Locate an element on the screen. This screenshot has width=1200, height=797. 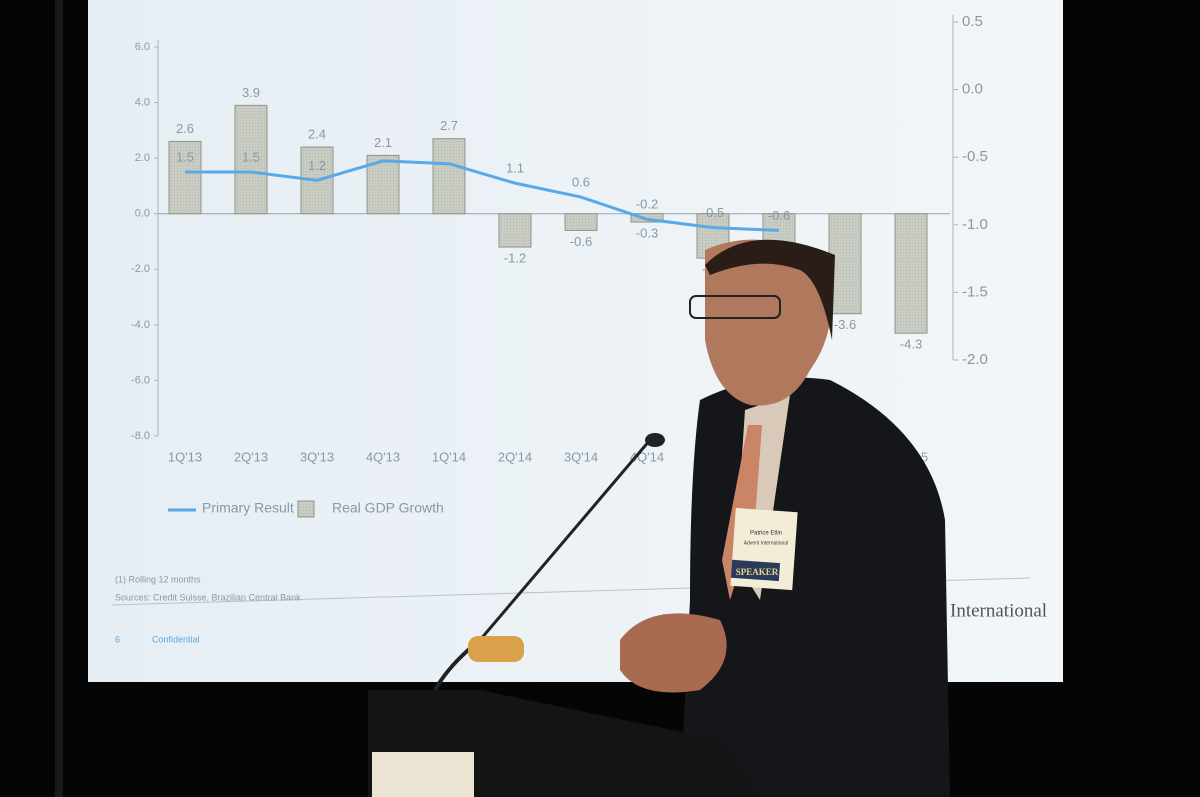
x-tick-label: 3Q'13 is located at coordinates (317, 456).